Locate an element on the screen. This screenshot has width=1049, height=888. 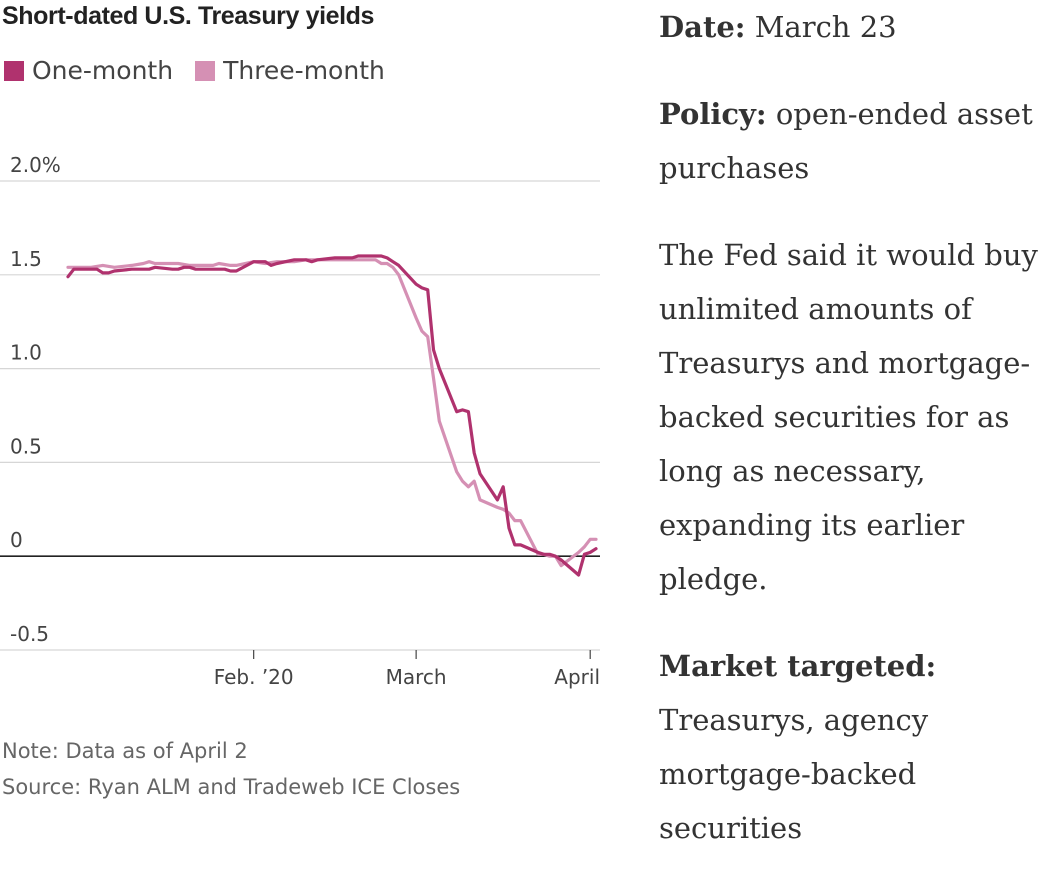
policy-label: Policy: is located at coordinates (713, 114).